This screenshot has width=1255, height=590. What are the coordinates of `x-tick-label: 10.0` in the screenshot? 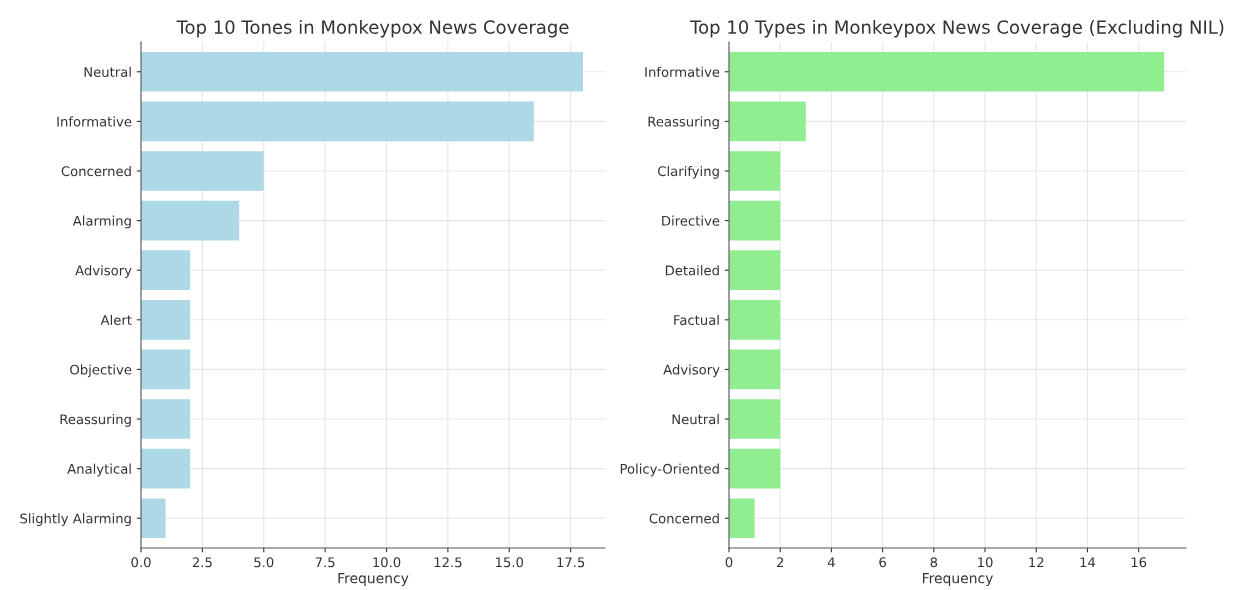 It's located at (387, 562).